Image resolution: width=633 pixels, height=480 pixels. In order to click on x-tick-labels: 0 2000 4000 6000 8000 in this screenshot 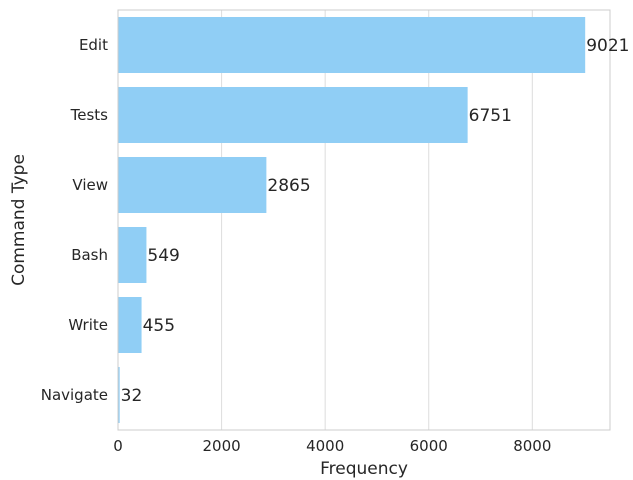, I will do `click(332, 446)`.